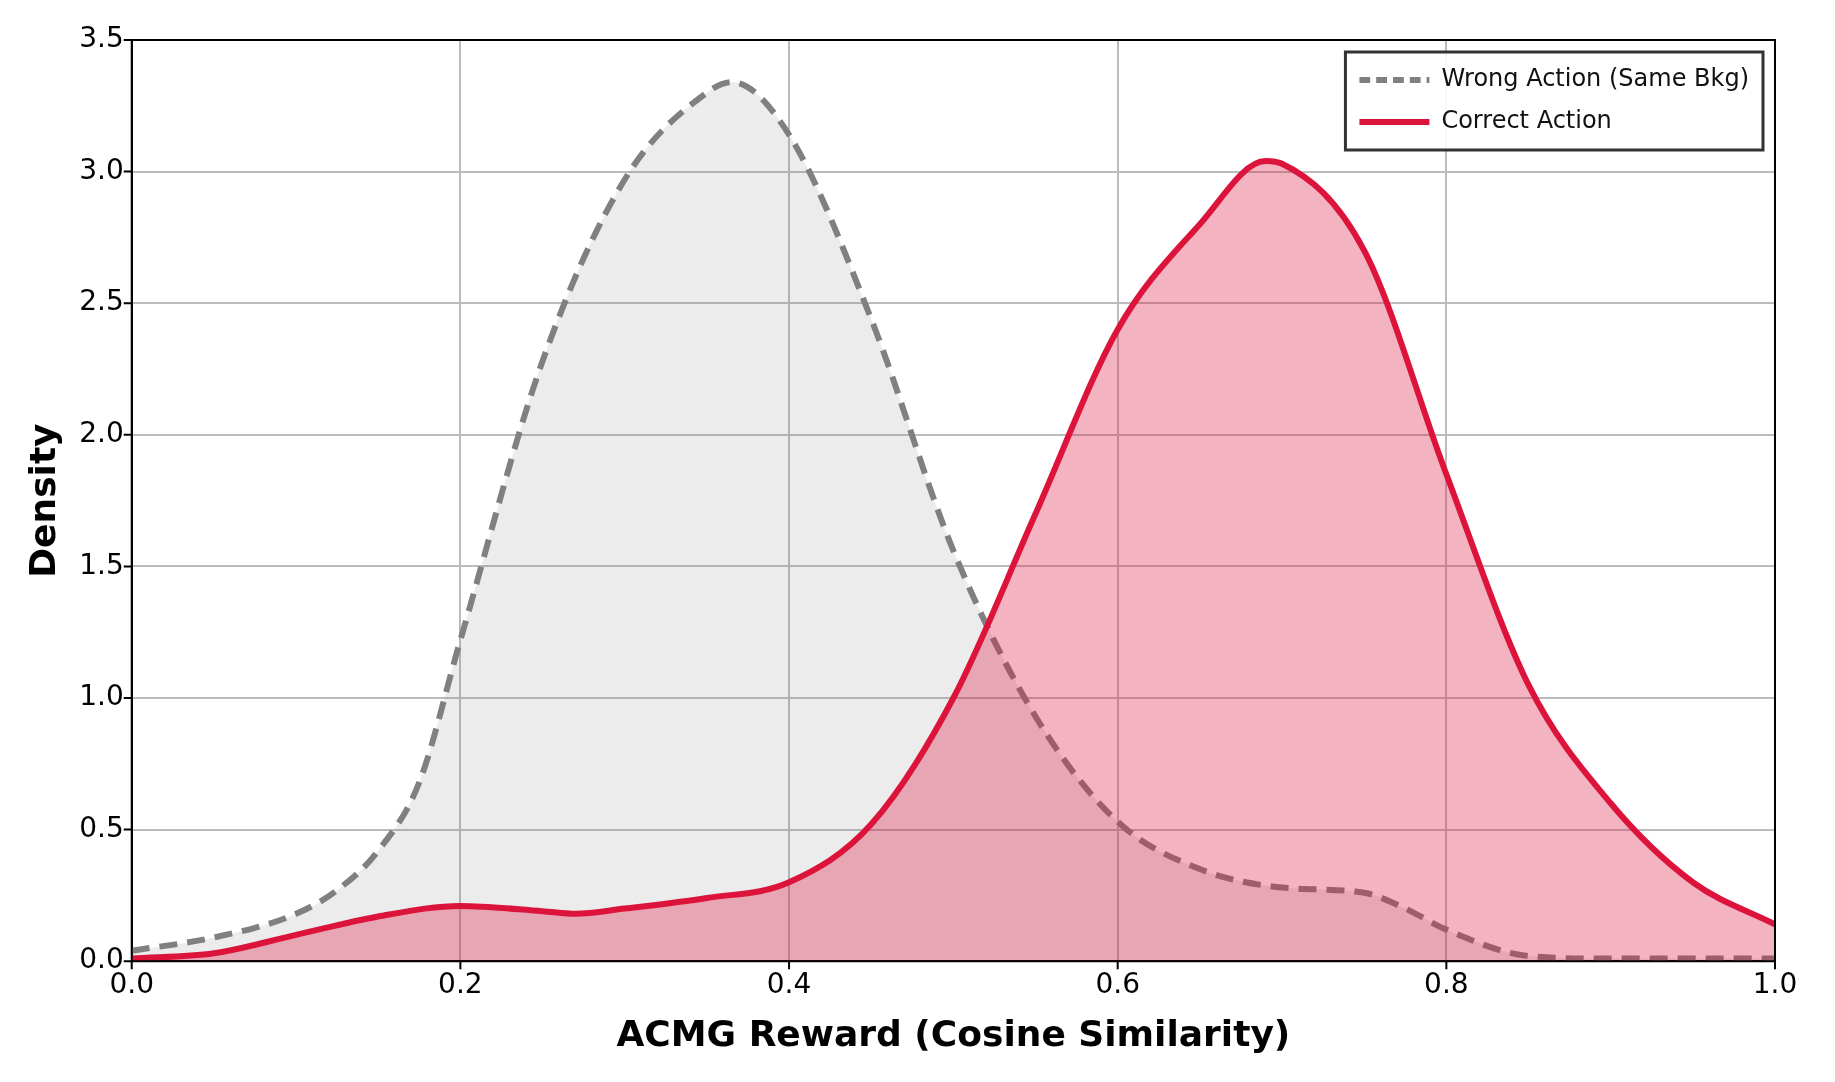 This screenshot has width=1835, height=1082. I want to click on x-tick-label: 0.4, so click(789, 984).